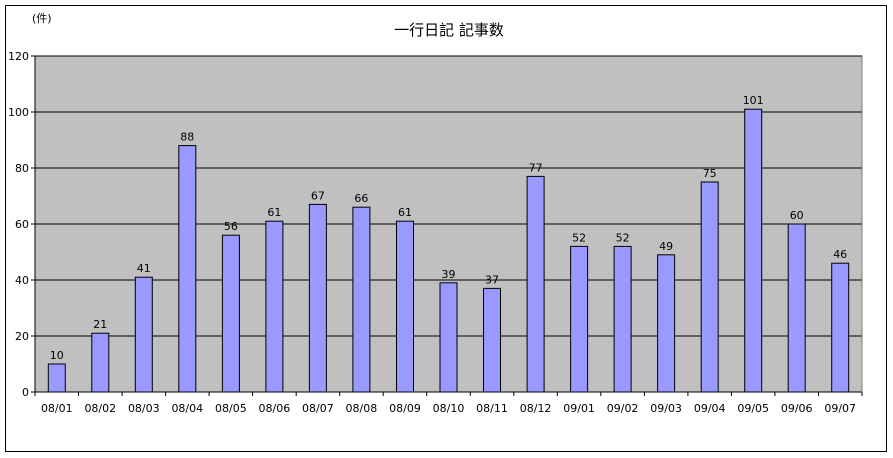 Image resolution: width=893 pixels, height=458 pixels. What do you see at coordinates (187, 408) in the screenshot?
I see `x-tick-label: 08/04` at bounding box center [187, 408].